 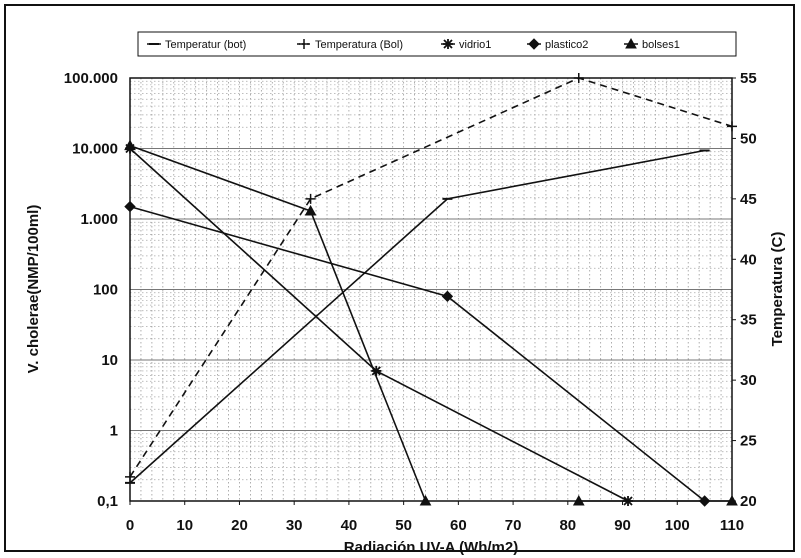 What do you see at coordinates (748, 78) in the screenshot?
I see `y2-tick-label: 55` at bounding box center [748, 78].